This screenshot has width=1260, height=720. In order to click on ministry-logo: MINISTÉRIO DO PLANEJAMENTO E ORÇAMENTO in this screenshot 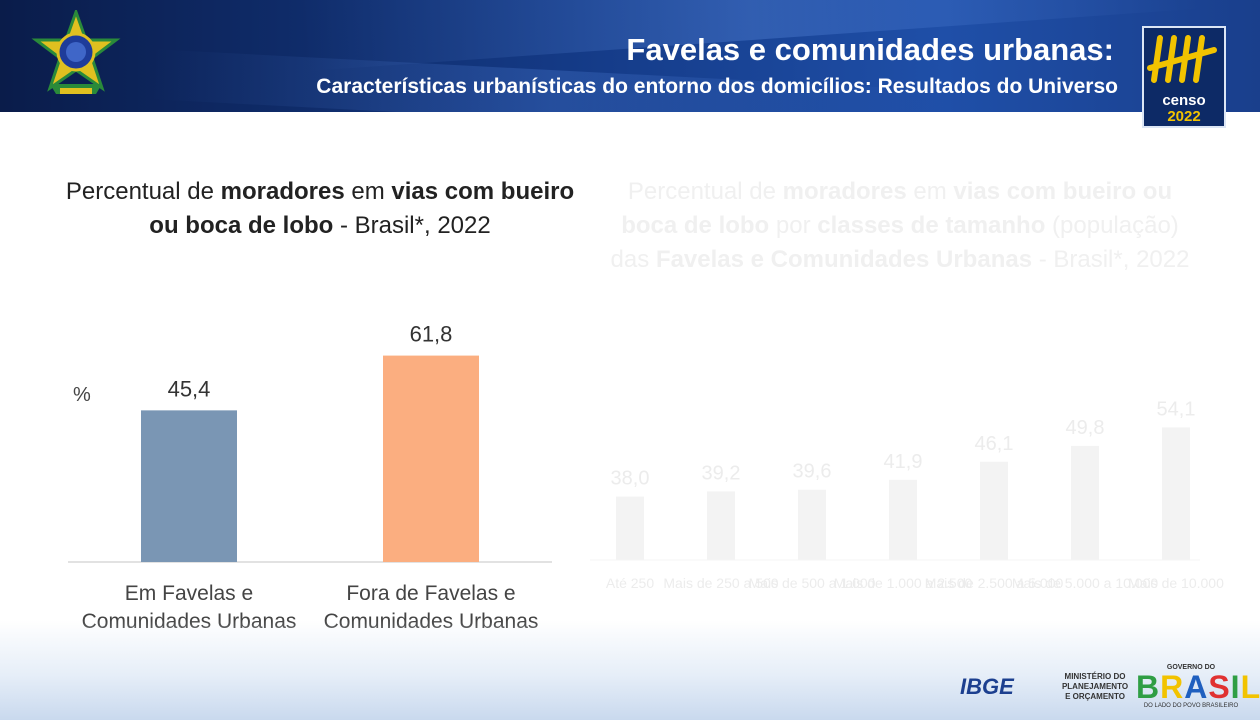, I will do `click(1095, 686)`.